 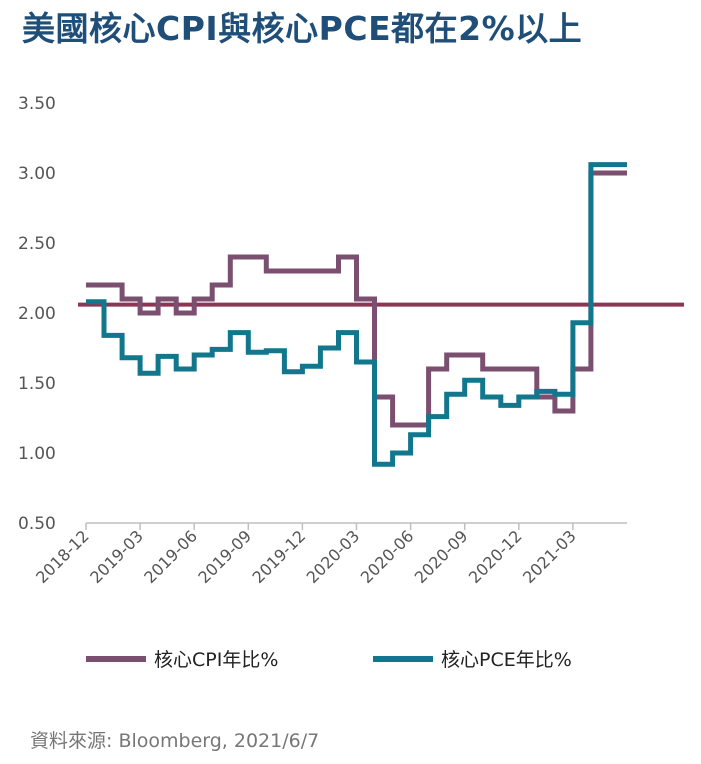 What do you see at coordinates (302, 28) in the screenshot?
I see `chart-title: 美國核心CPI與核心PCE都在2%以上` at bounding box center [302, 28].